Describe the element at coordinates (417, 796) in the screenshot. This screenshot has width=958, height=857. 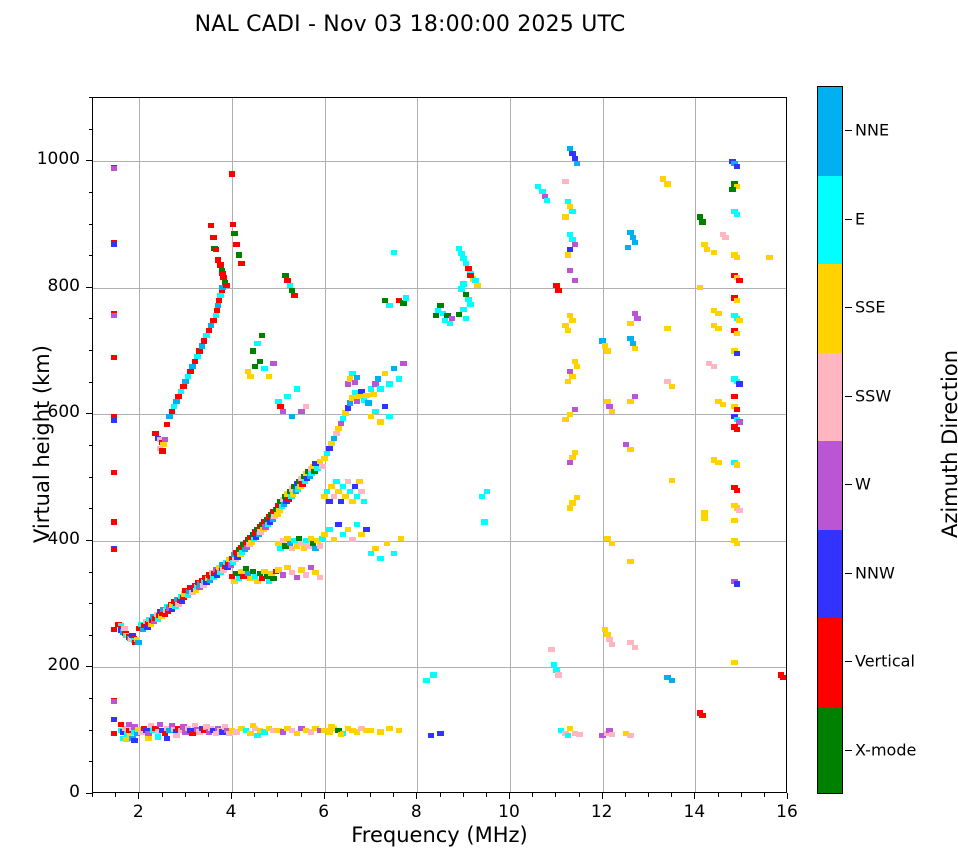
I see `x-tick-major` at that location.